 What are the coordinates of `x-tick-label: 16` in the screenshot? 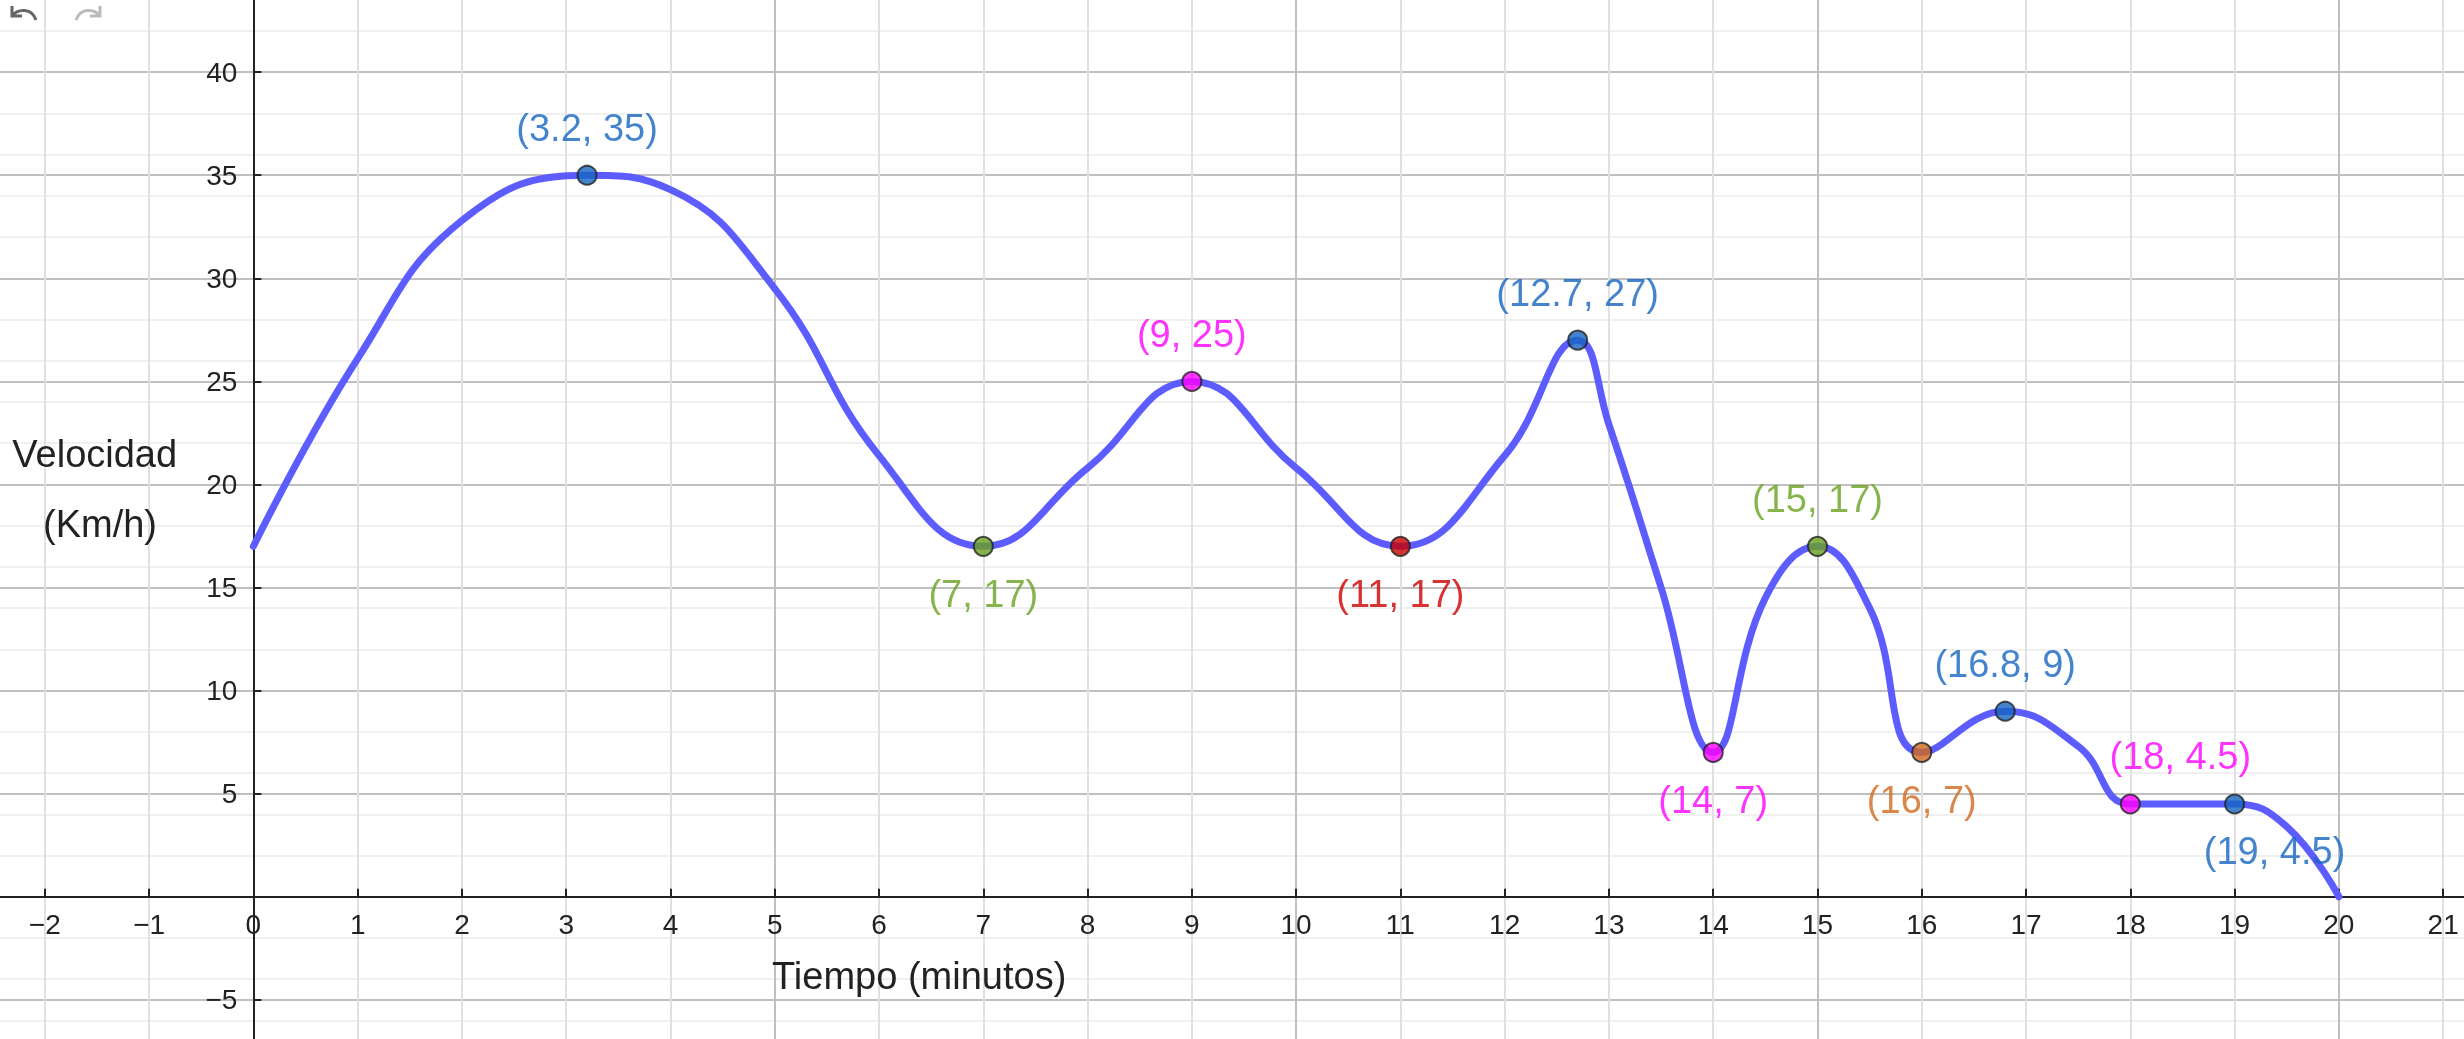 It's located at (1922, 925).